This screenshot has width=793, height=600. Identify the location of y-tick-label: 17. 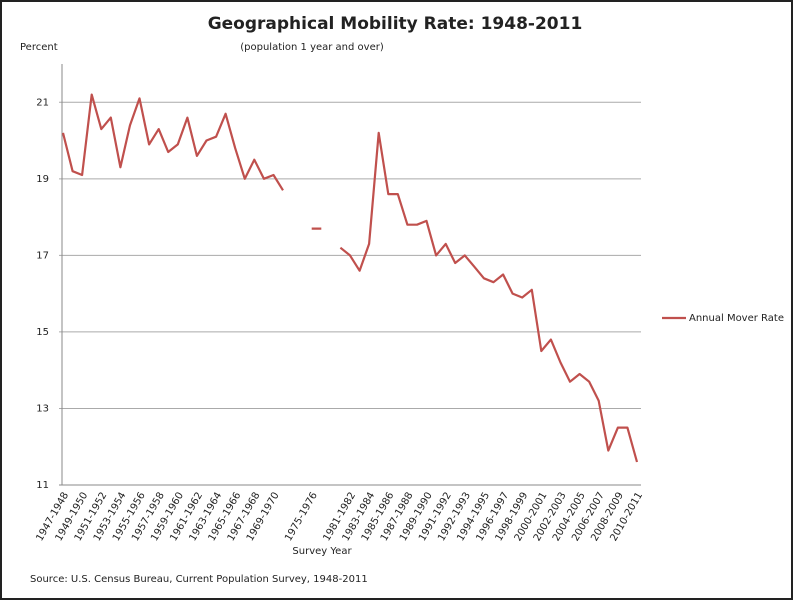
(42, 255).